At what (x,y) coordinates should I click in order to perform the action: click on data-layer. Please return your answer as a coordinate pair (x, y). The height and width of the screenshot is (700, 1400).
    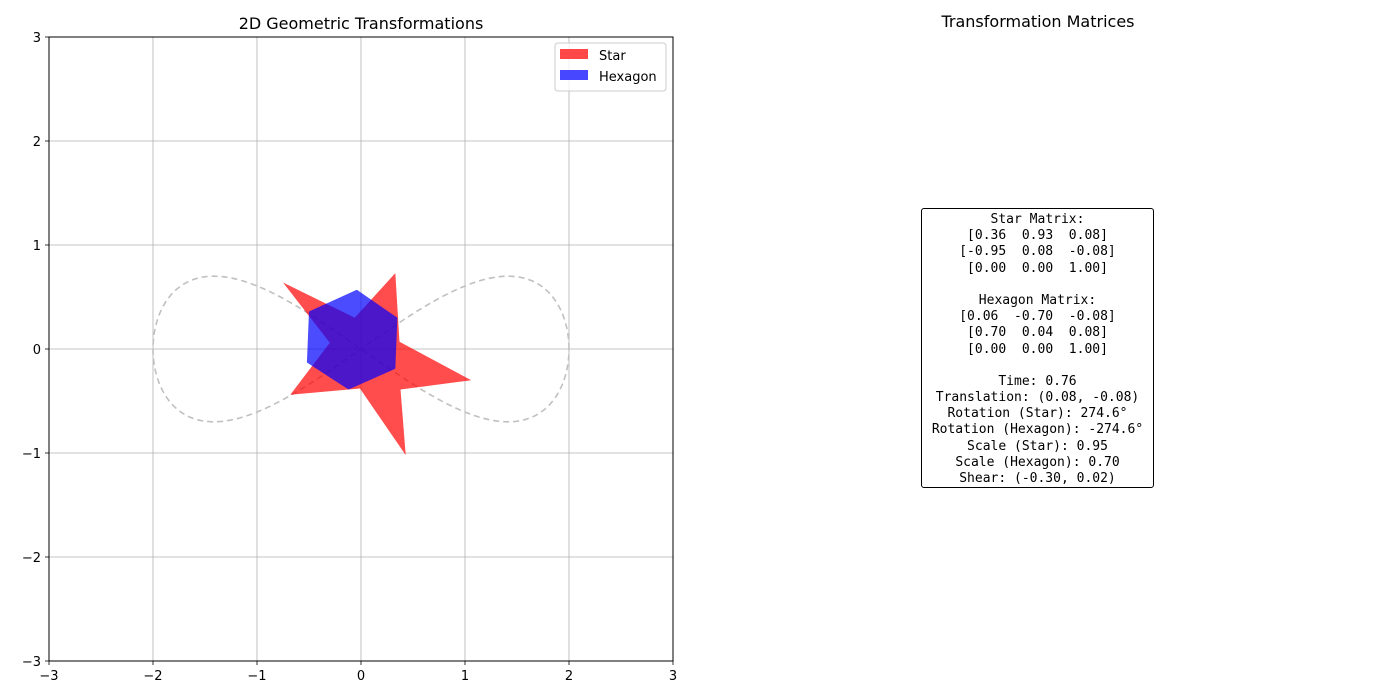
    Looking at the image, I should click on (361, 364).